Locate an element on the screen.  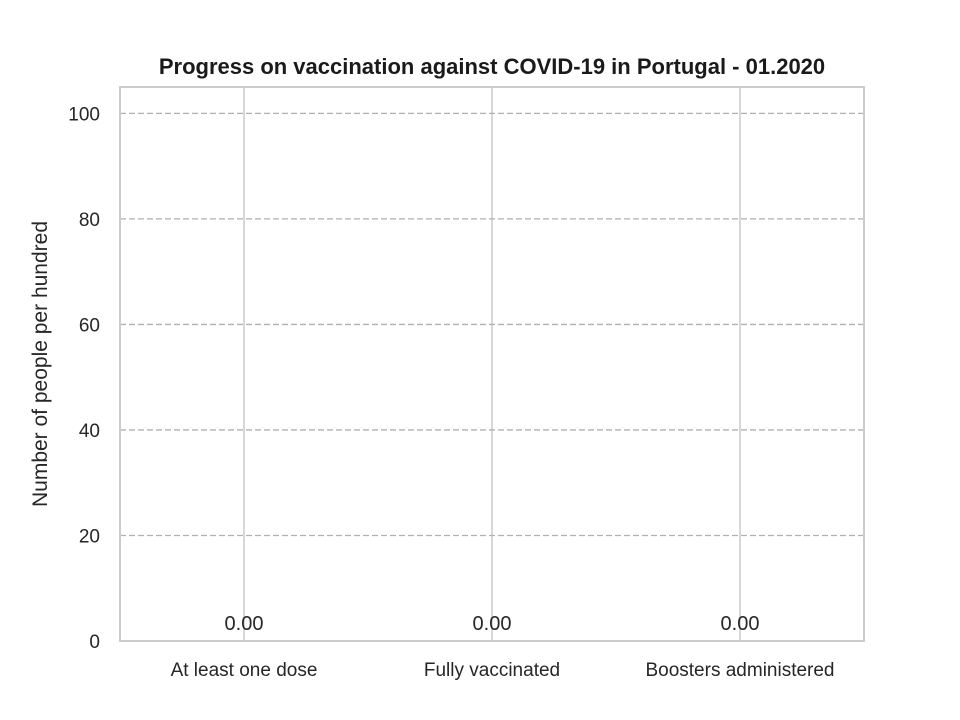
y-tick-label: 80 is located at coordinates (89, 220).